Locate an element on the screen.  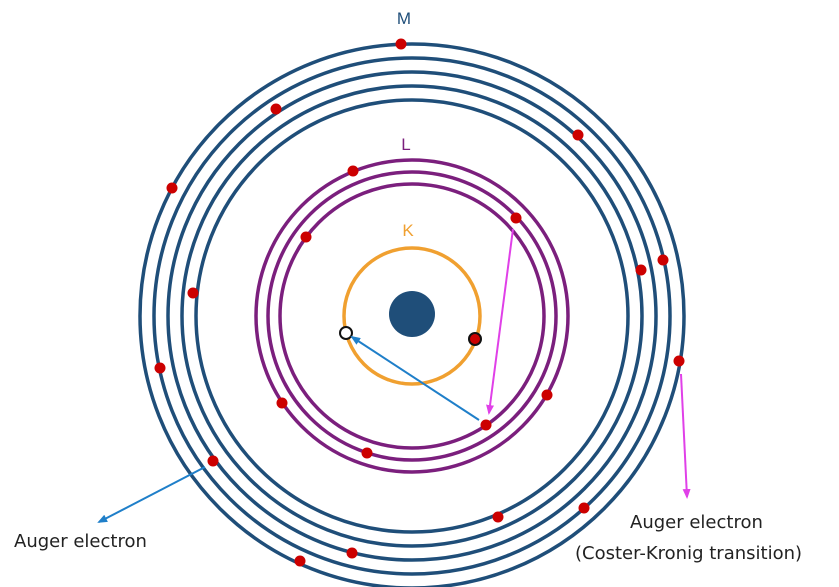
k-shell-electron is located at coordinates (475, 339).